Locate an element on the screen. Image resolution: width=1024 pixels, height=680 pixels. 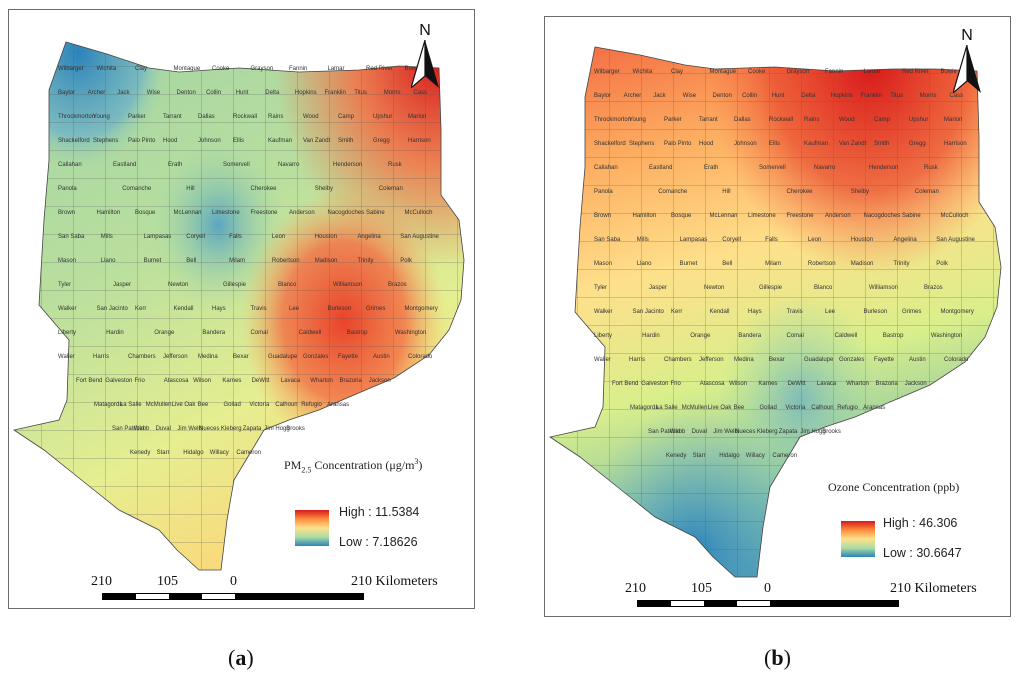
county-label: Brazos is located at coordinates (397, 285).